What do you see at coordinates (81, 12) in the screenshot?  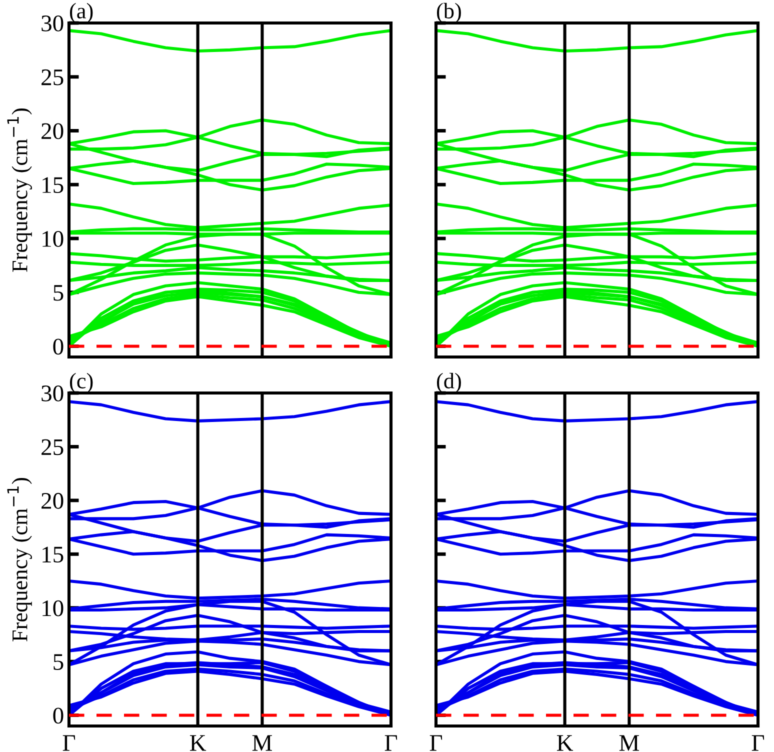 I see `chart-title: (a)` at bounding box center [81, 12].